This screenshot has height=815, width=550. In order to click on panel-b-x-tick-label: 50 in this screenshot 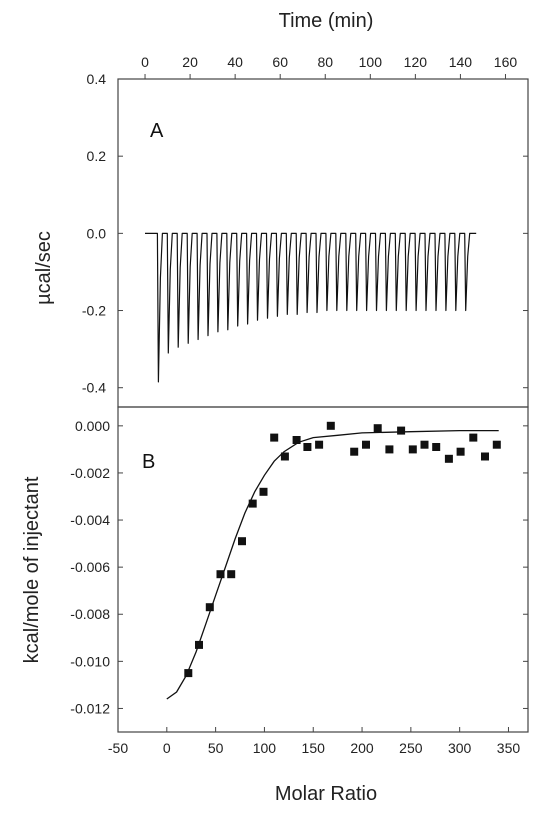, I will do `click(216, 748)`.